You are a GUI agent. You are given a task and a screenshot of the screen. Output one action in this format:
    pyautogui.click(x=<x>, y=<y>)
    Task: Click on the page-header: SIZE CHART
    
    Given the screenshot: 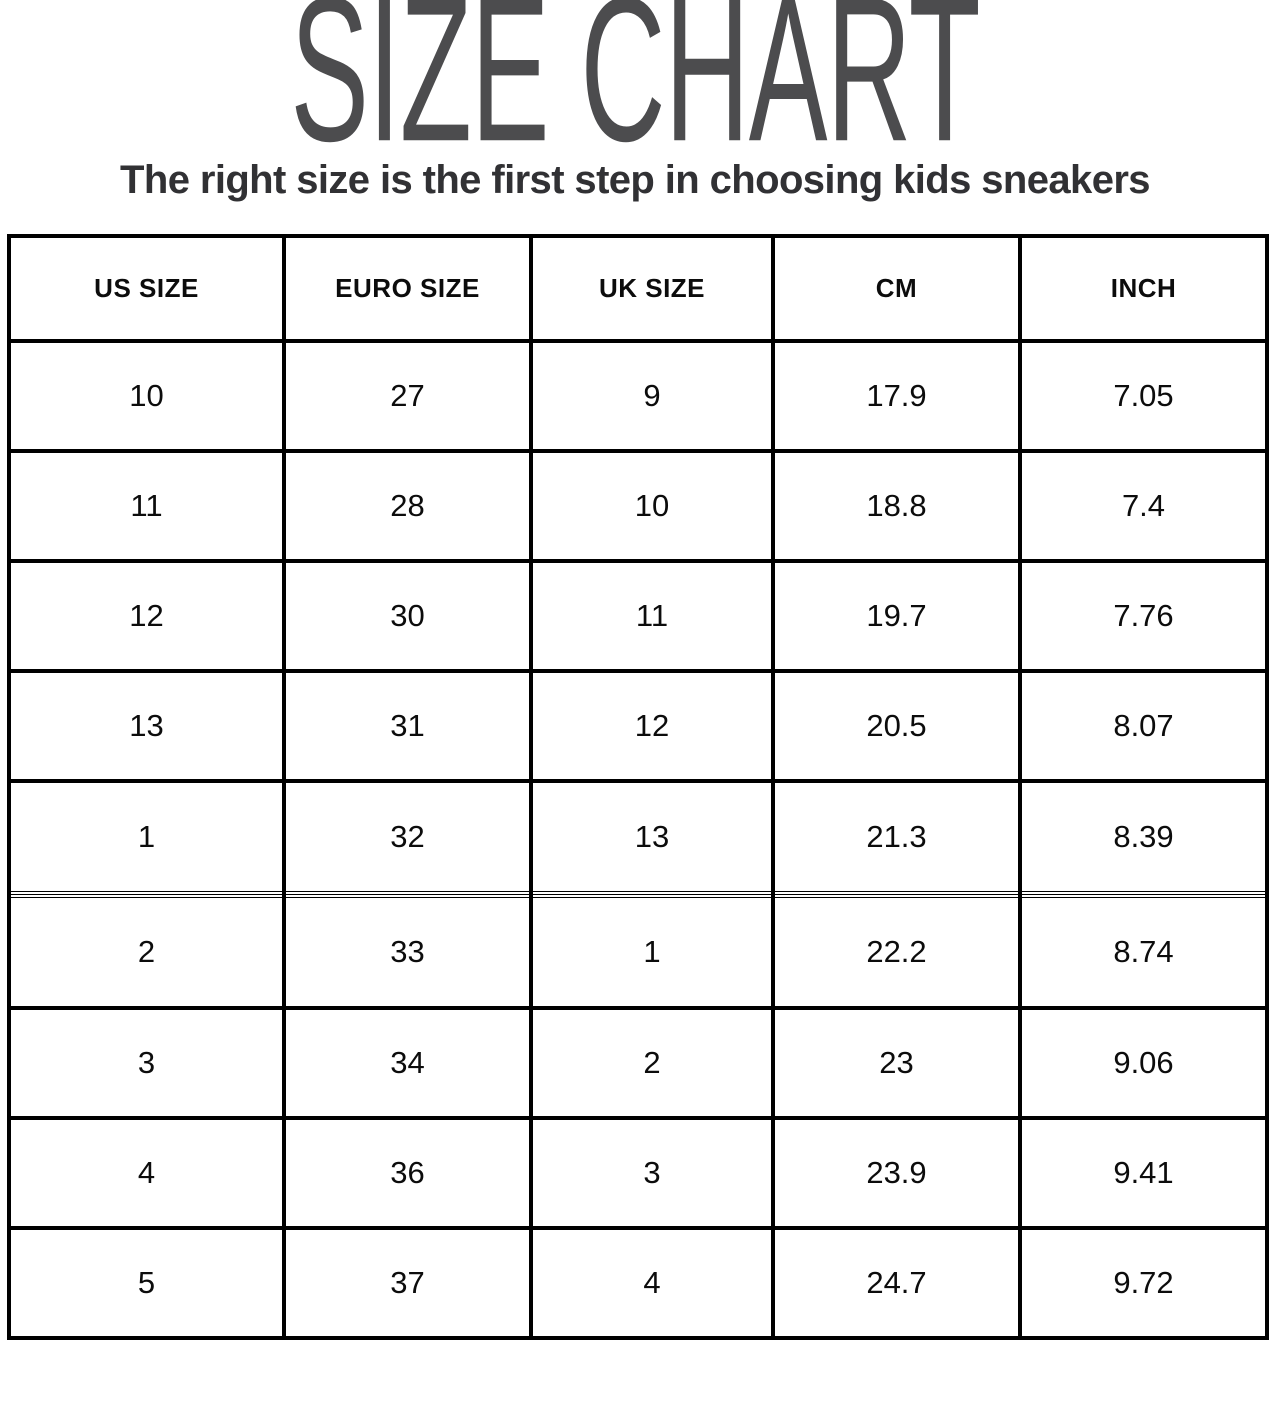 What is the action you would take?
    pyautogui.click(x=635, y=86)
    